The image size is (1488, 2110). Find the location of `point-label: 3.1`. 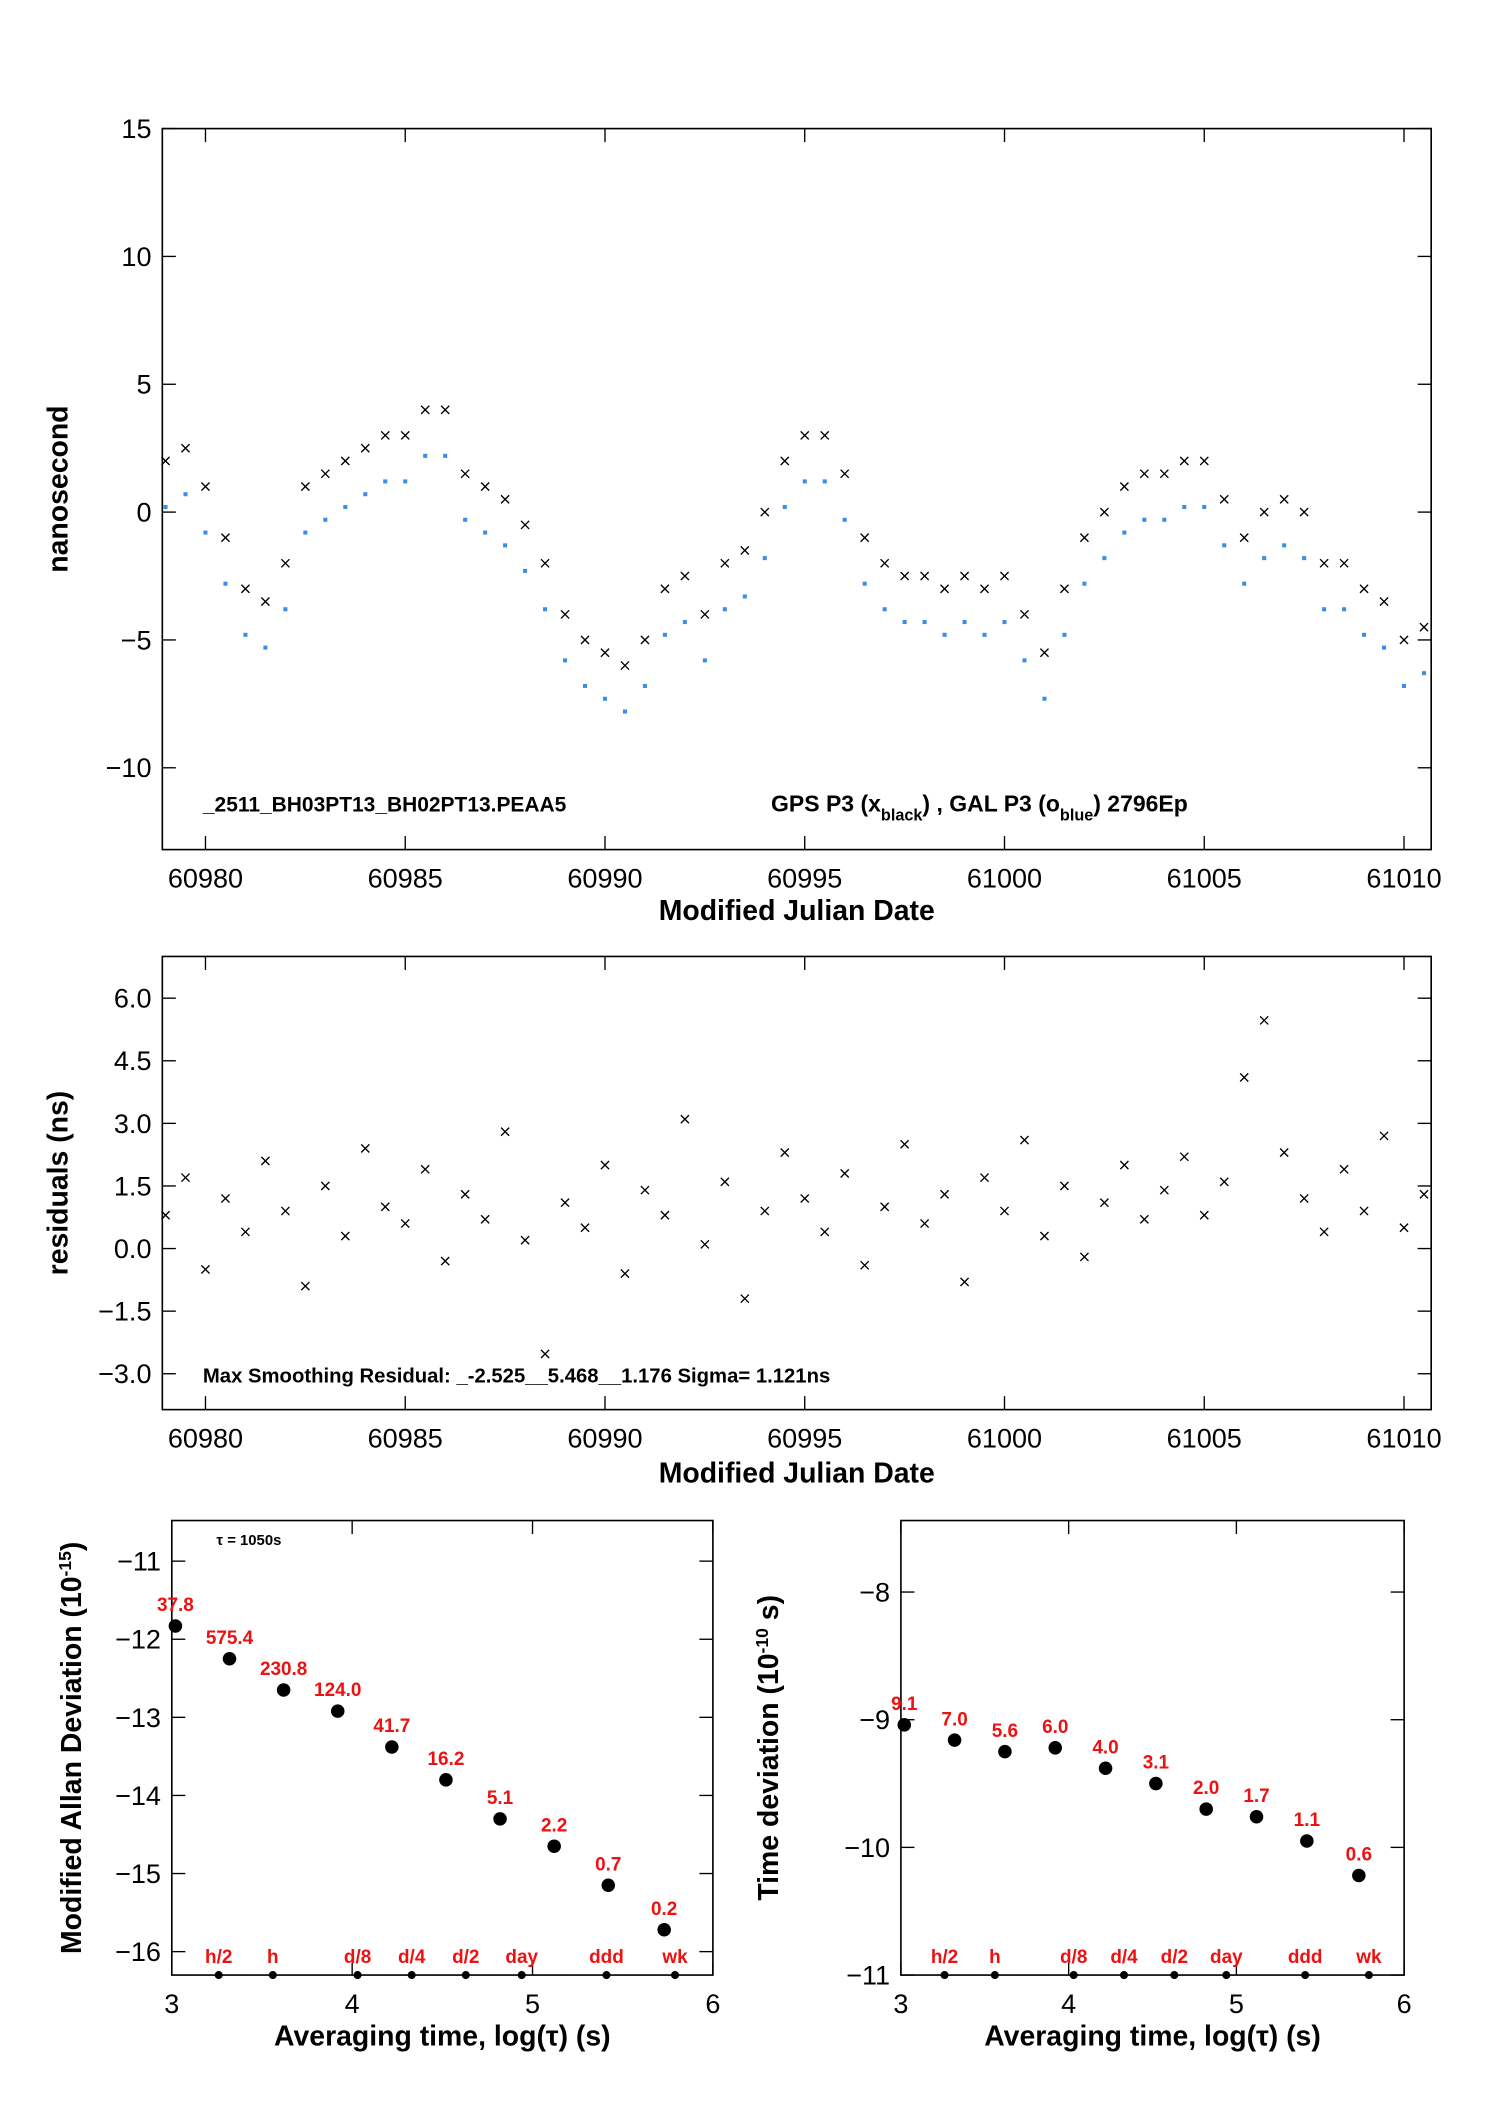

point-label: 3.1 is located at coordinates (1156, 1763).